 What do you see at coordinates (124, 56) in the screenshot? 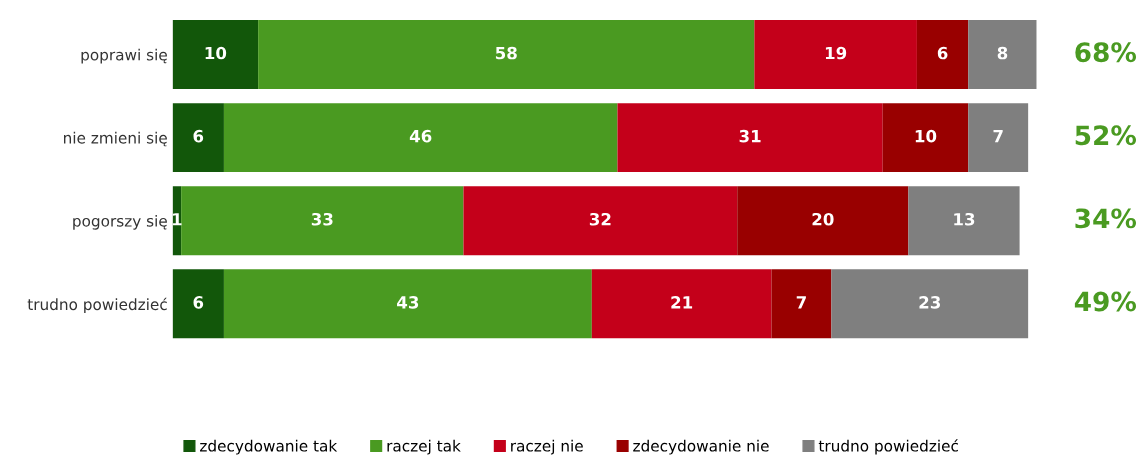
I see `y-tick-label: poprawi się` at bounding box center [124, 56].